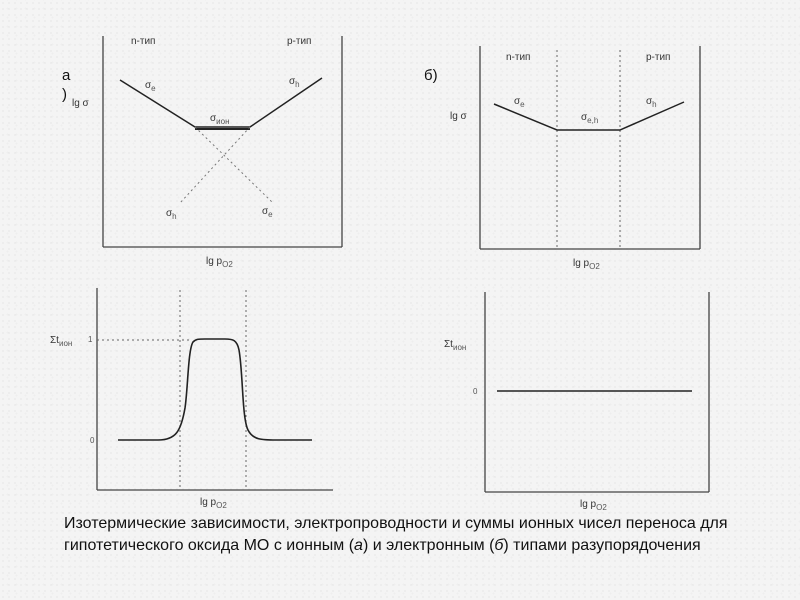 The width and height of the screenshot is (800, 600). What do you see at coordinates (61, 341) in the screenshot?
I see `panel-a-bottom-y-label: Σtион` at bounding box center [61, 341].